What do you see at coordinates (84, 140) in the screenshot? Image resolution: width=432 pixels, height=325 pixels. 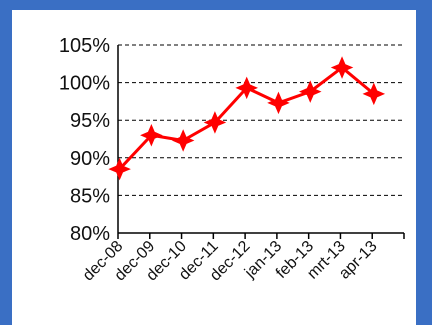 I see `y-tick-labels: 80% 85% 90% 95% 100% 105%` at bounding box center [84, 140].